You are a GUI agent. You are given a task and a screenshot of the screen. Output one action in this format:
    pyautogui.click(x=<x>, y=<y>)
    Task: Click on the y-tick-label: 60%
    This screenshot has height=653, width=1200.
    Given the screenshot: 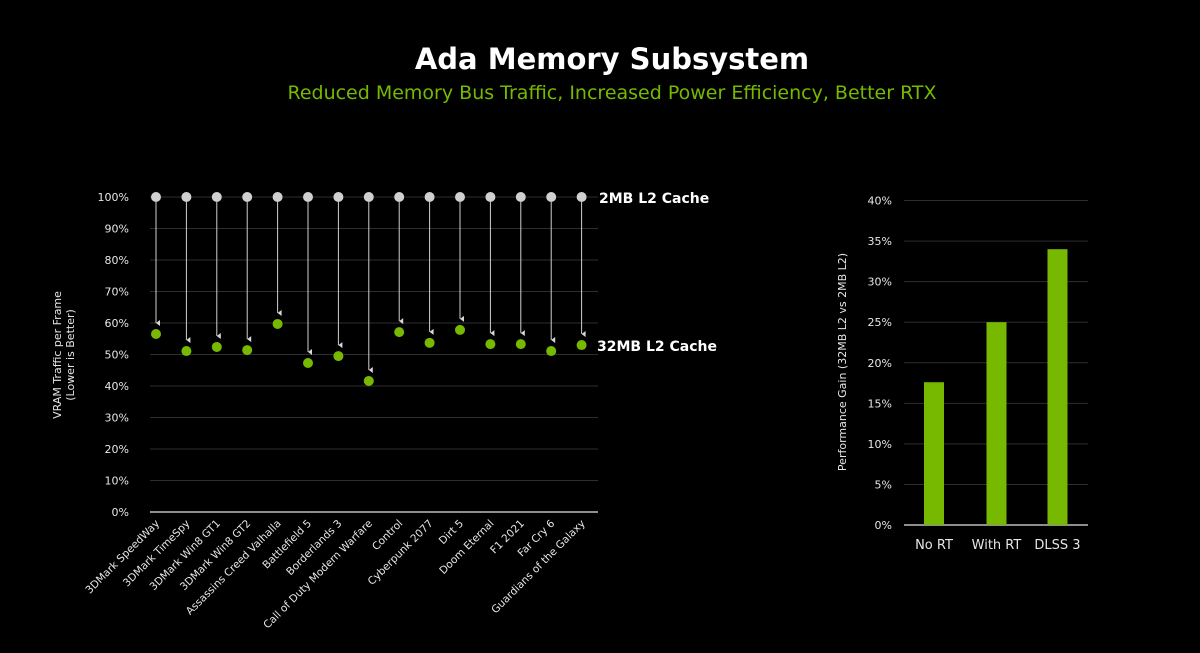 What is the action you would take?
    pyautogui.click(x=117, y=323)
    